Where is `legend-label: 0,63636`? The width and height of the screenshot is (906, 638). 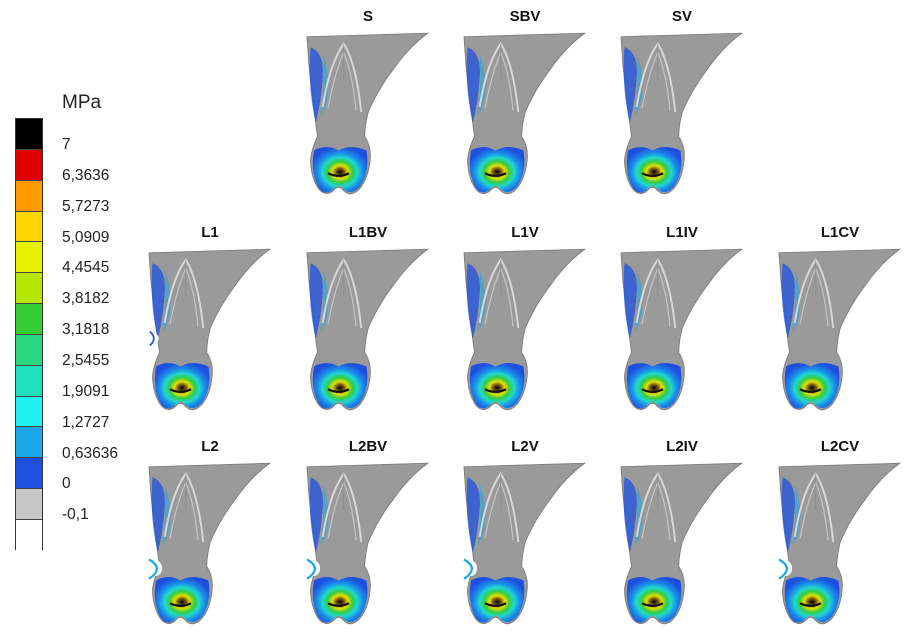
legend-label: 0,63636 is located at coordinates (90, 453).